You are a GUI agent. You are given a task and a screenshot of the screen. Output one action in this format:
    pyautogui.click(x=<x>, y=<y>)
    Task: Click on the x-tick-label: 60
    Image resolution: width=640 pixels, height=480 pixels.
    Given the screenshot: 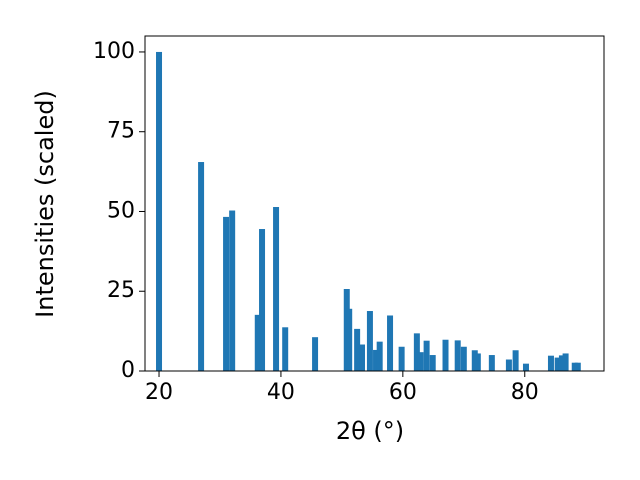 What is the action you would take?
    pyautogui.click(x=403, y=392)
    